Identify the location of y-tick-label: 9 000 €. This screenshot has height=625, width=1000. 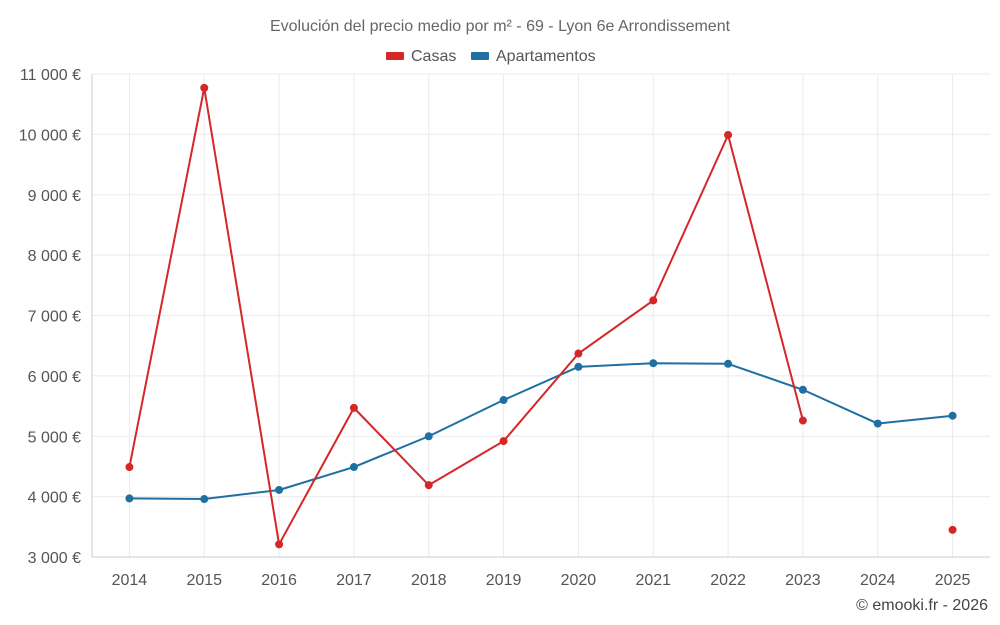
(54, 196).